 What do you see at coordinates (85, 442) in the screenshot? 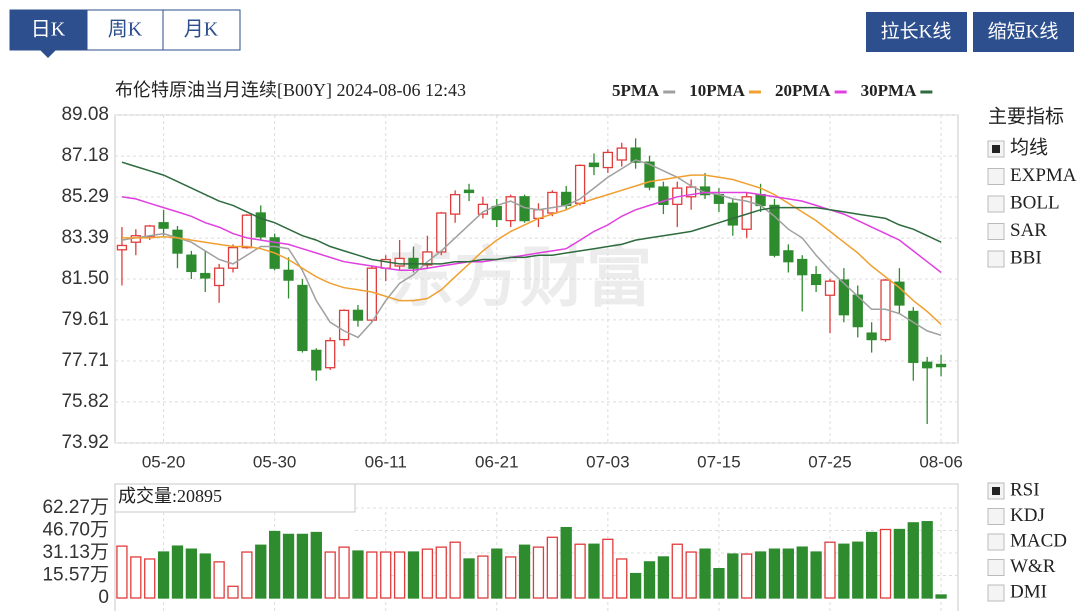
I see `y-tick-label: 73.92` at bounding box center [85, 442].